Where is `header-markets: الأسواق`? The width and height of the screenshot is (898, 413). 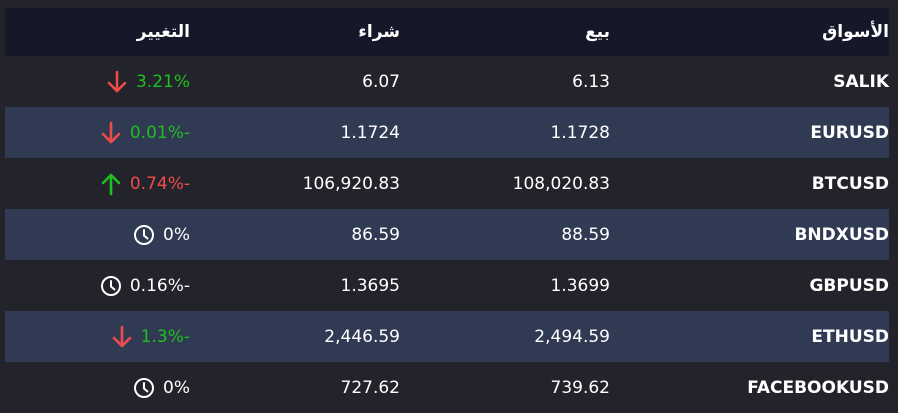 header-markets: الأسواق is located at coordinates (855, 32).